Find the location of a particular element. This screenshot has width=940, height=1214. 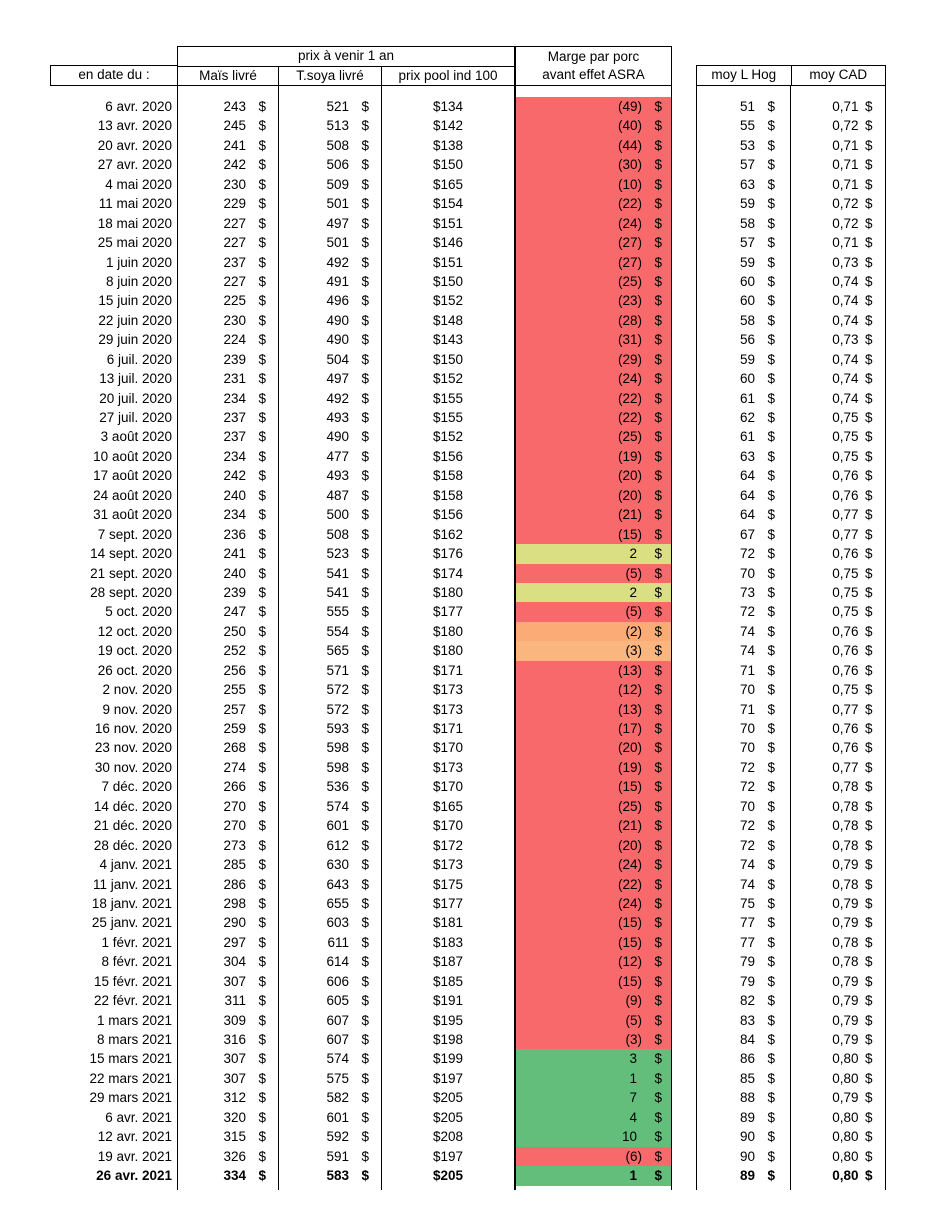

header-prix-title: prix à venir 1 an is located at coordinates (346, 57).